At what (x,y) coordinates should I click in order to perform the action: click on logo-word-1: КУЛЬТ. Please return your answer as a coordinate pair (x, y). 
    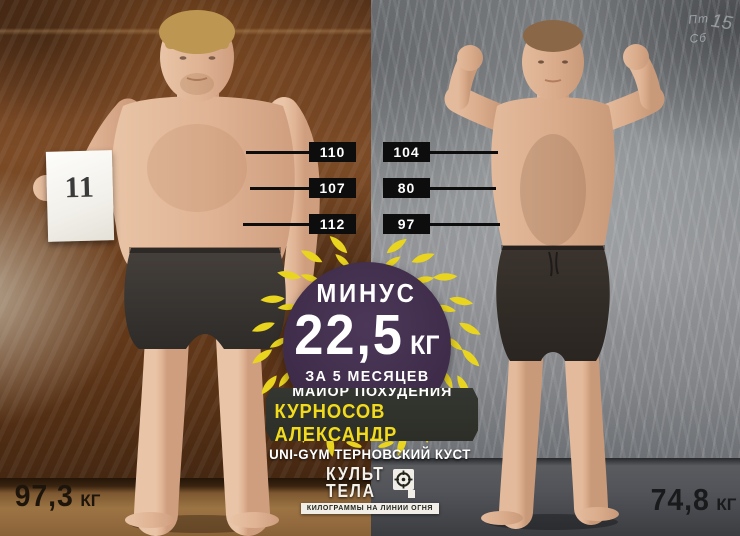
    Looking at the image, I should click on (355, 474).